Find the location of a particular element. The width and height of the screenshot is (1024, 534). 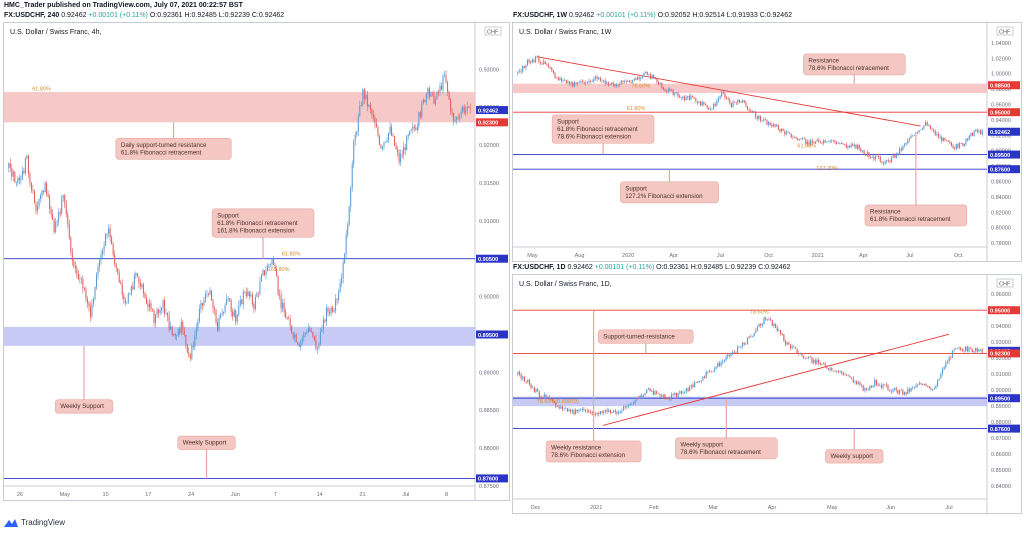

tradingview-logo: TradingView is located at coordinates (34, 522).